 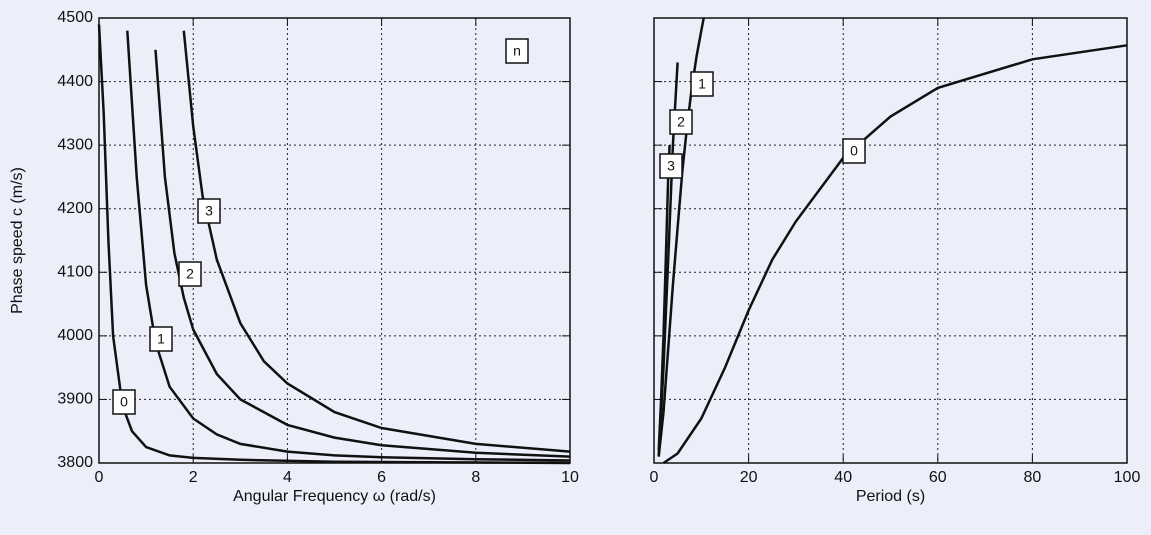 What do you see at coordinates (749, 477) in the screenshot?
I see `x-tick-label: 20` at bounding box center [749, 477].